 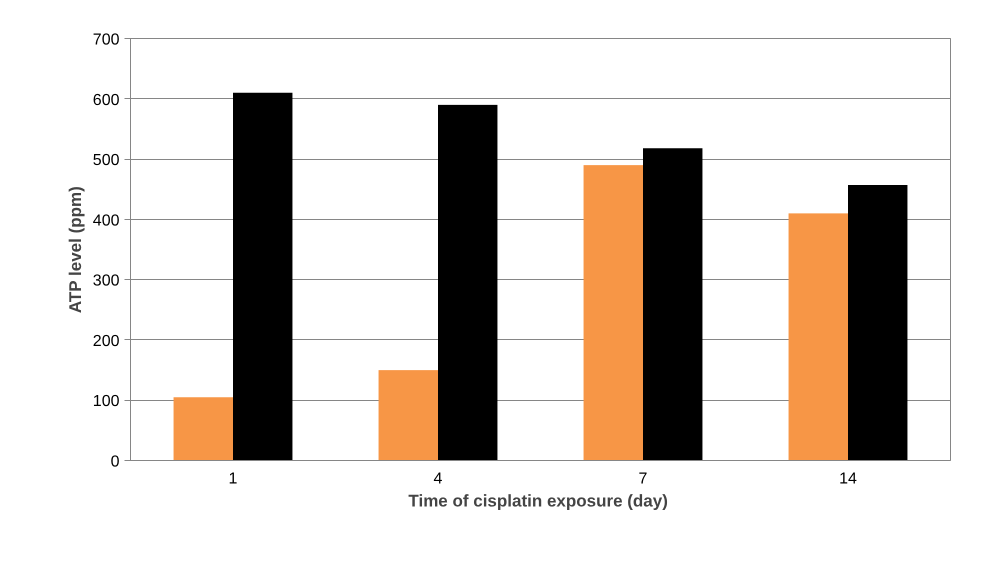 What do you see at coordinates (106, 100) in the screenshot?
I see `y-tick-label: 600` at bounding box center [106, 100].